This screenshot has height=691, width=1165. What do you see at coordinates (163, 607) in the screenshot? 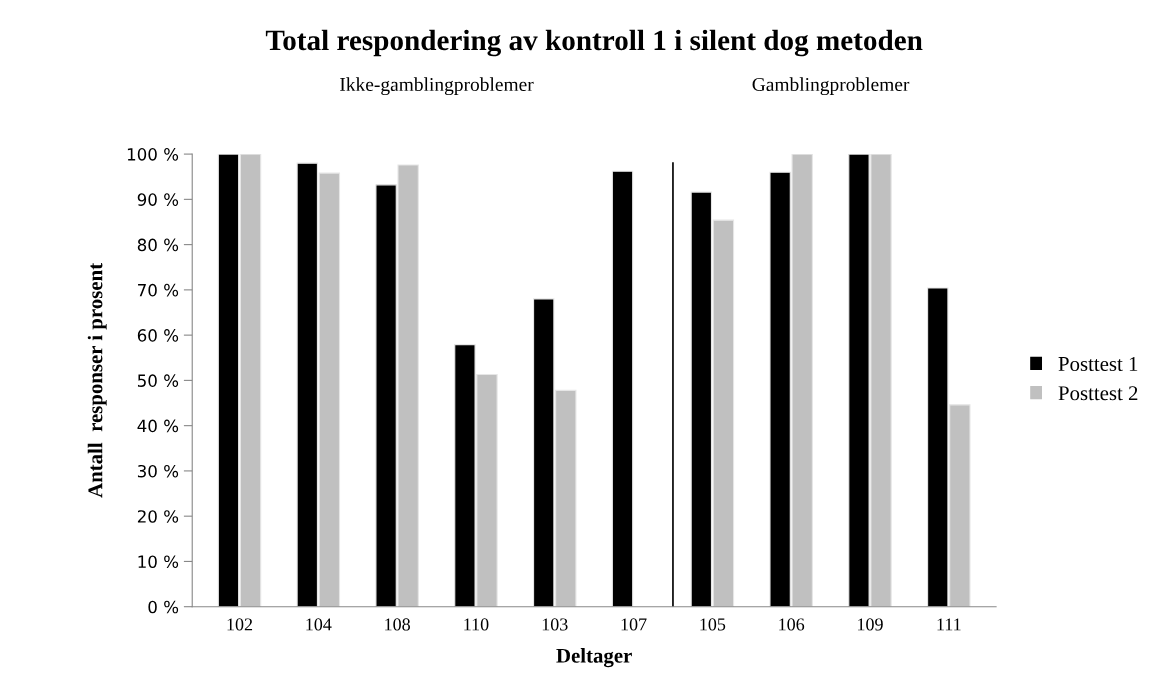
I see `y-tick-label: 0 %` at bounding box center [163, 607].